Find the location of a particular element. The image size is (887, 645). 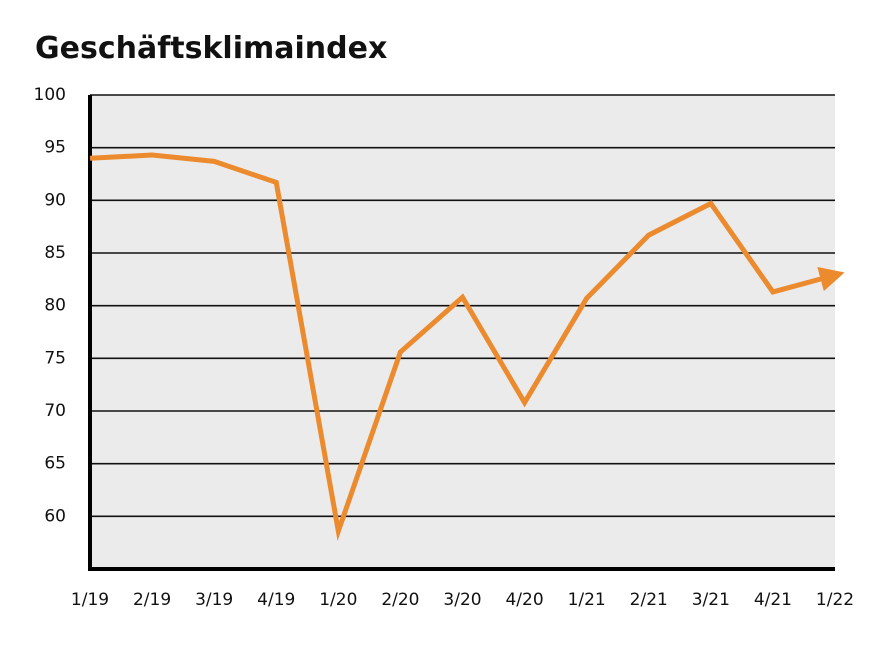

x-tick-label: 2/19 is located at coordinates (152, 600).